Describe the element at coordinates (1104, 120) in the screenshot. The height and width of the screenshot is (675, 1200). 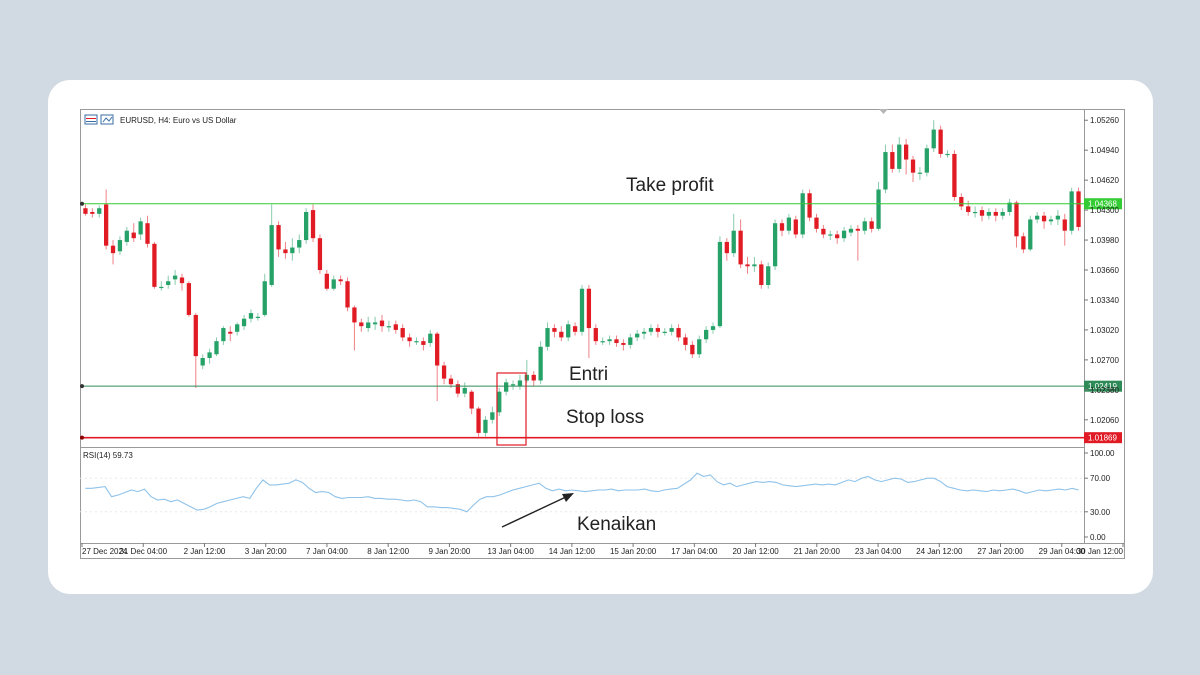
I see `price-tick-label: 1.05260` at that location.